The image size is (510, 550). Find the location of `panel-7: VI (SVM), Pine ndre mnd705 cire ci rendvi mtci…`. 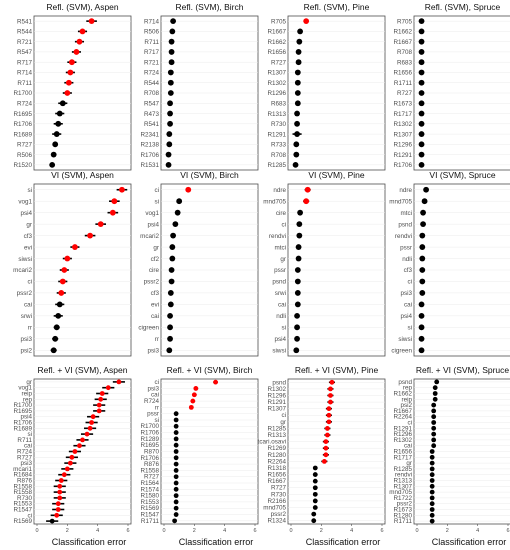

panel-7: VI (SVM), Pine ndre mnd705 cire ci rendvi mtci… is located at coordinates (324, 263).